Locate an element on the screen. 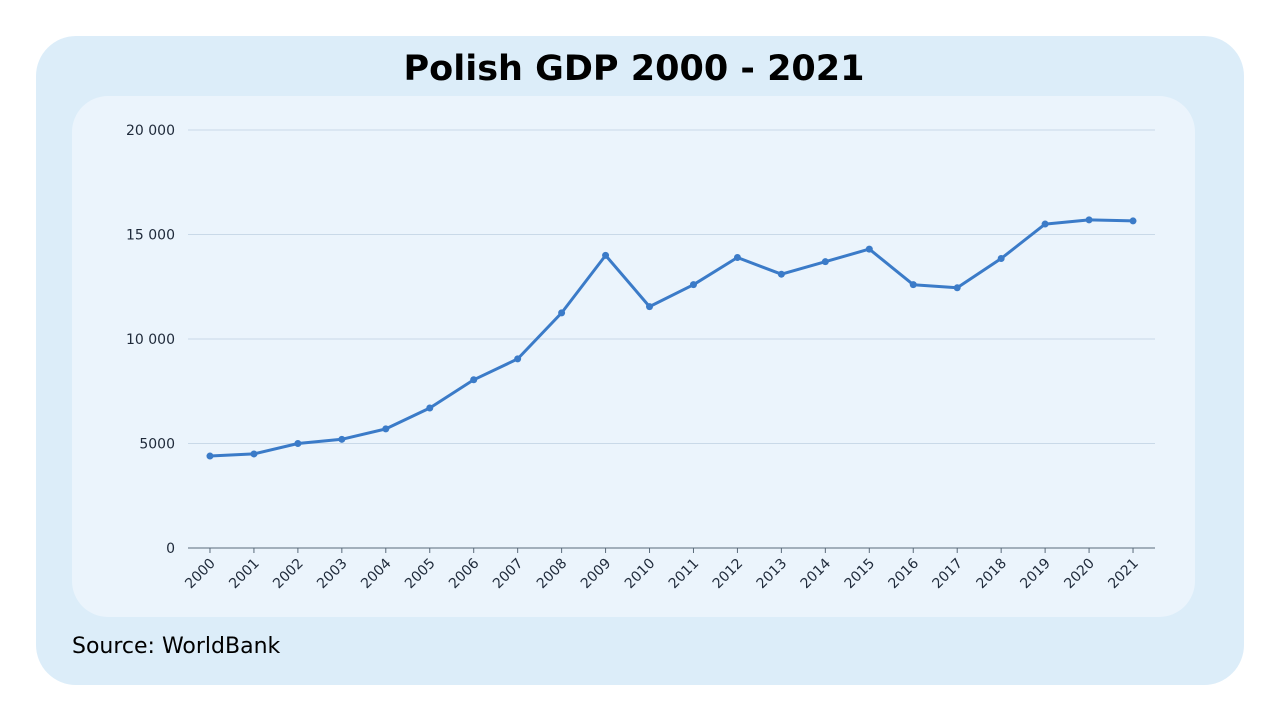 This screenshot has width=1280, height=720. x-tick-label: 2004 is located at coordinates (376, 573).